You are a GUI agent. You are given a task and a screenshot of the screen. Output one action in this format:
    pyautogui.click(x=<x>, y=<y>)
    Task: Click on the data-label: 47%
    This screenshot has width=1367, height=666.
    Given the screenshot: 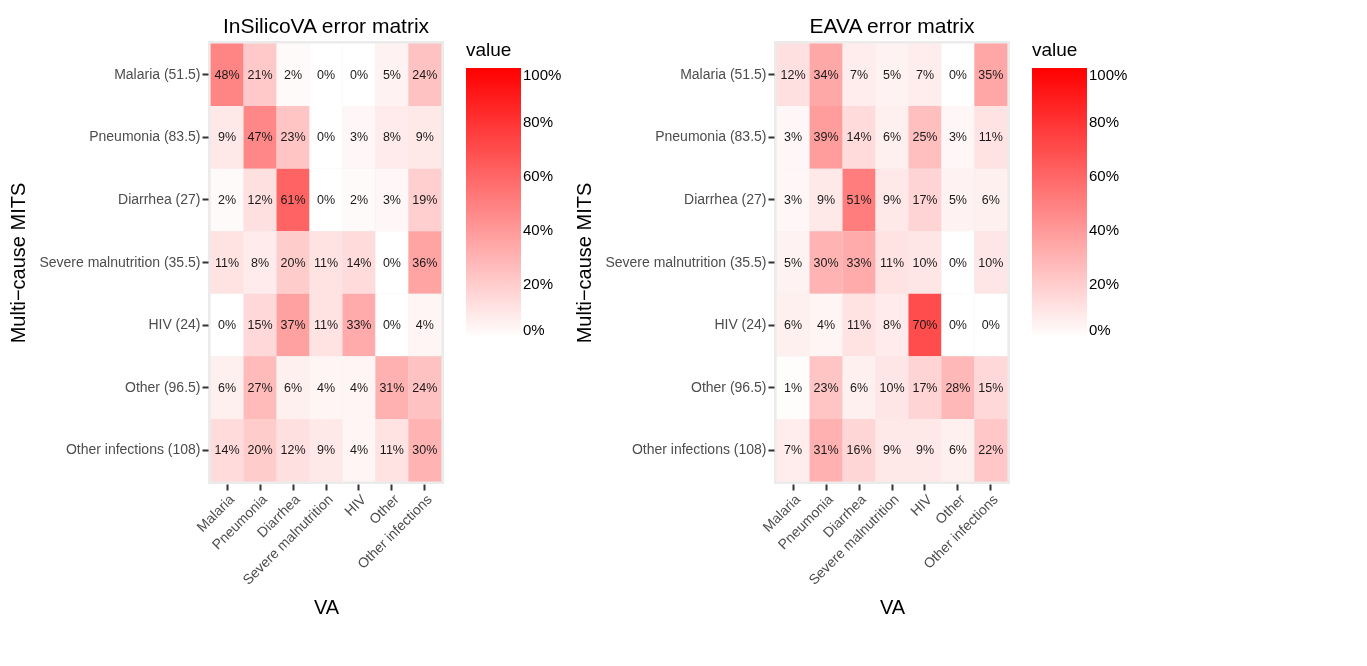 What is the action you would take?
    pyautogui.click(x=260, y=137)
    